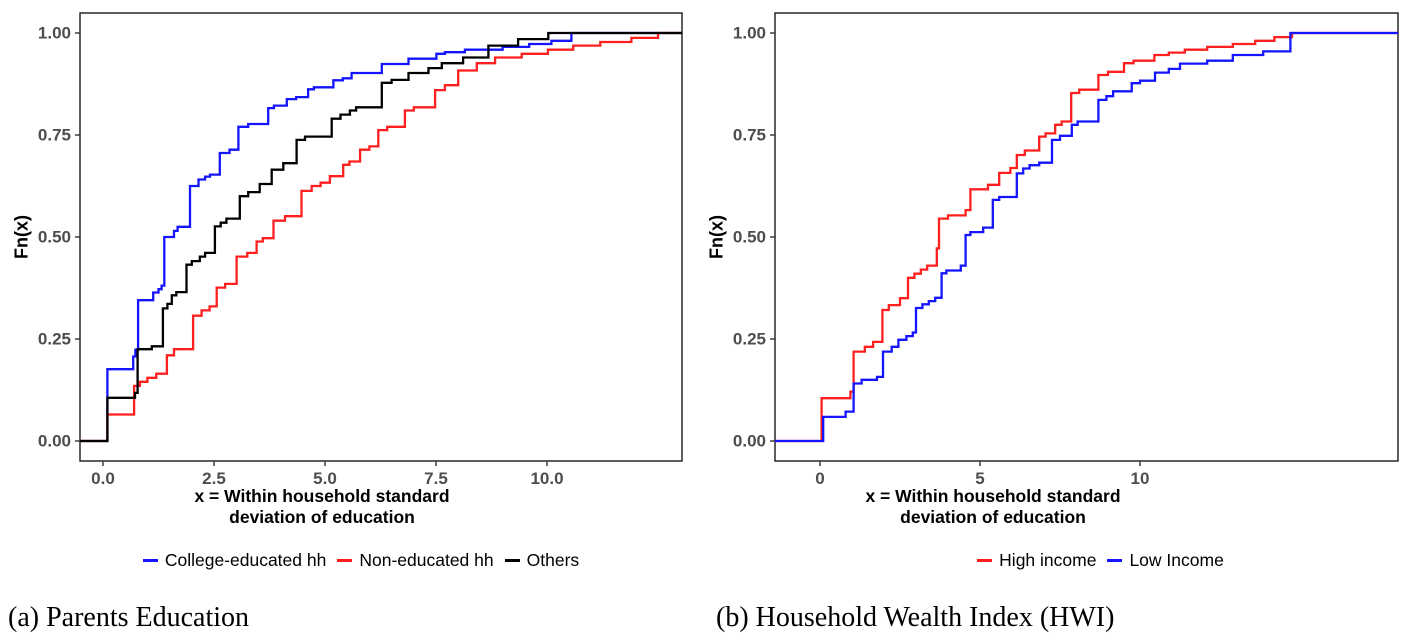  Describe the element at coordinates (547, 478) in the screenshot. I see `x-tick-label: 10.0` at that location.